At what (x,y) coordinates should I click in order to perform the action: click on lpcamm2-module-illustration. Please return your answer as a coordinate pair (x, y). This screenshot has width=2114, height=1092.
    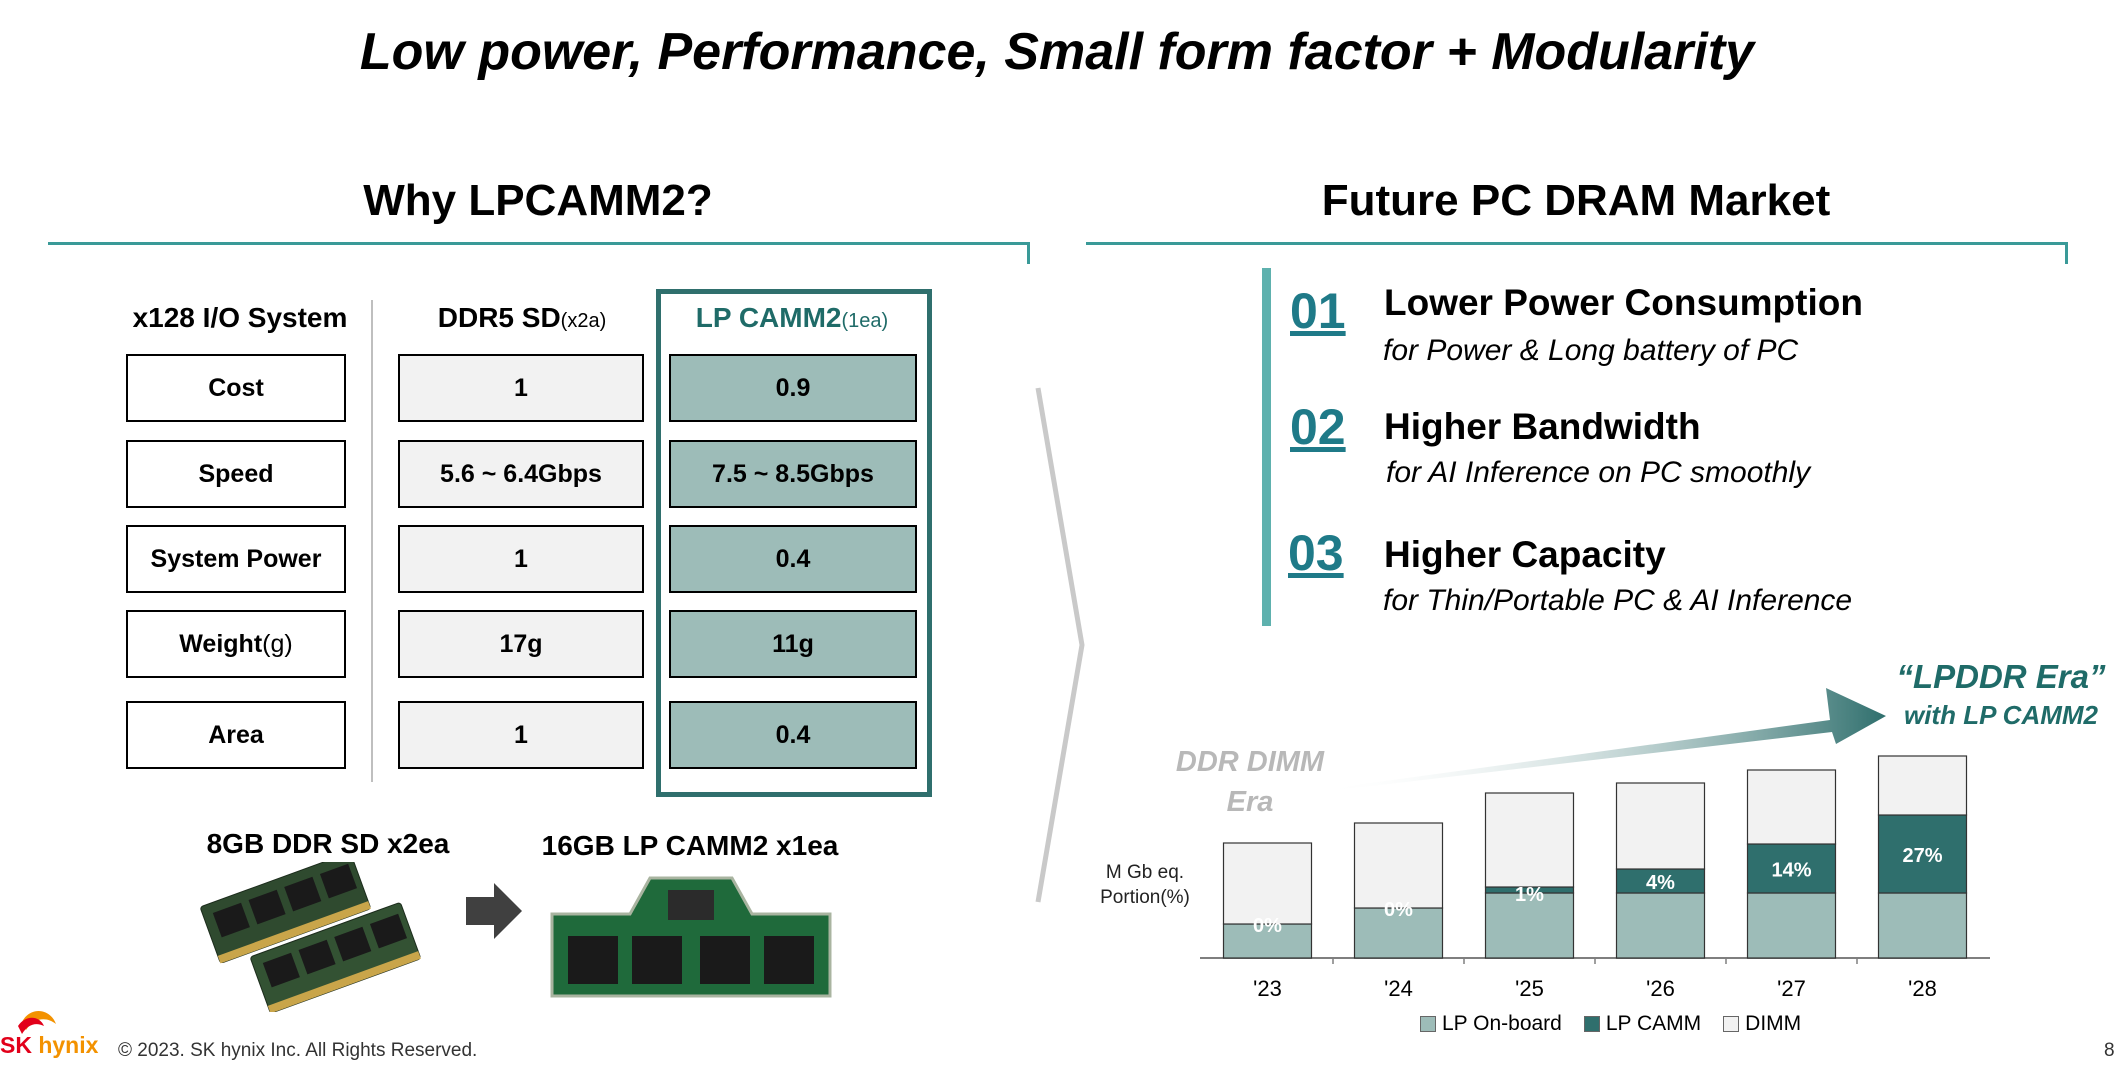
    Looking at the image, I should click on (691, 937).